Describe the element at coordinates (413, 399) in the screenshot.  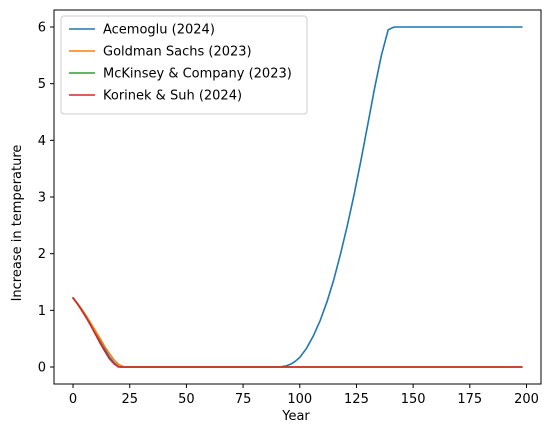
I see `x-tick-label: 150` at that location.